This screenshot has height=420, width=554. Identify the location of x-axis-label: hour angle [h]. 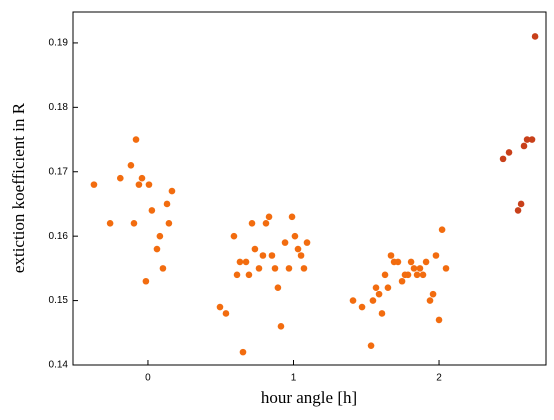
(309, 397).